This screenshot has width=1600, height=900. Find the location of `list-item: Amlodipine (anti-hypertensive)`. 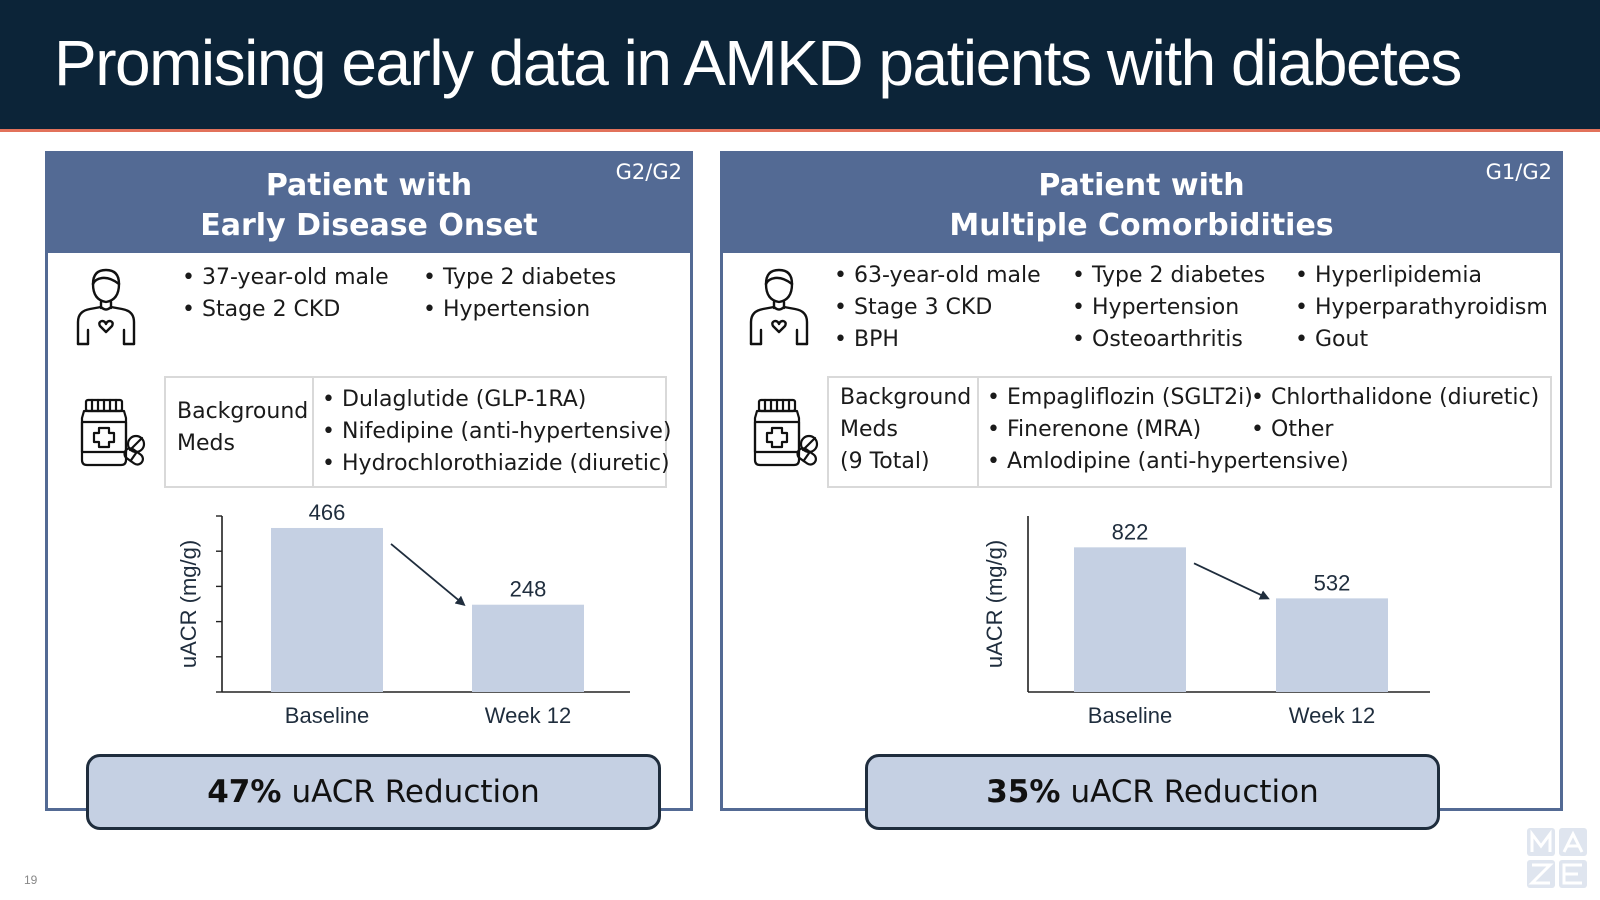

list-item: Amlodipine (anti-hypertensive) is located at coordinates (1167, 462).